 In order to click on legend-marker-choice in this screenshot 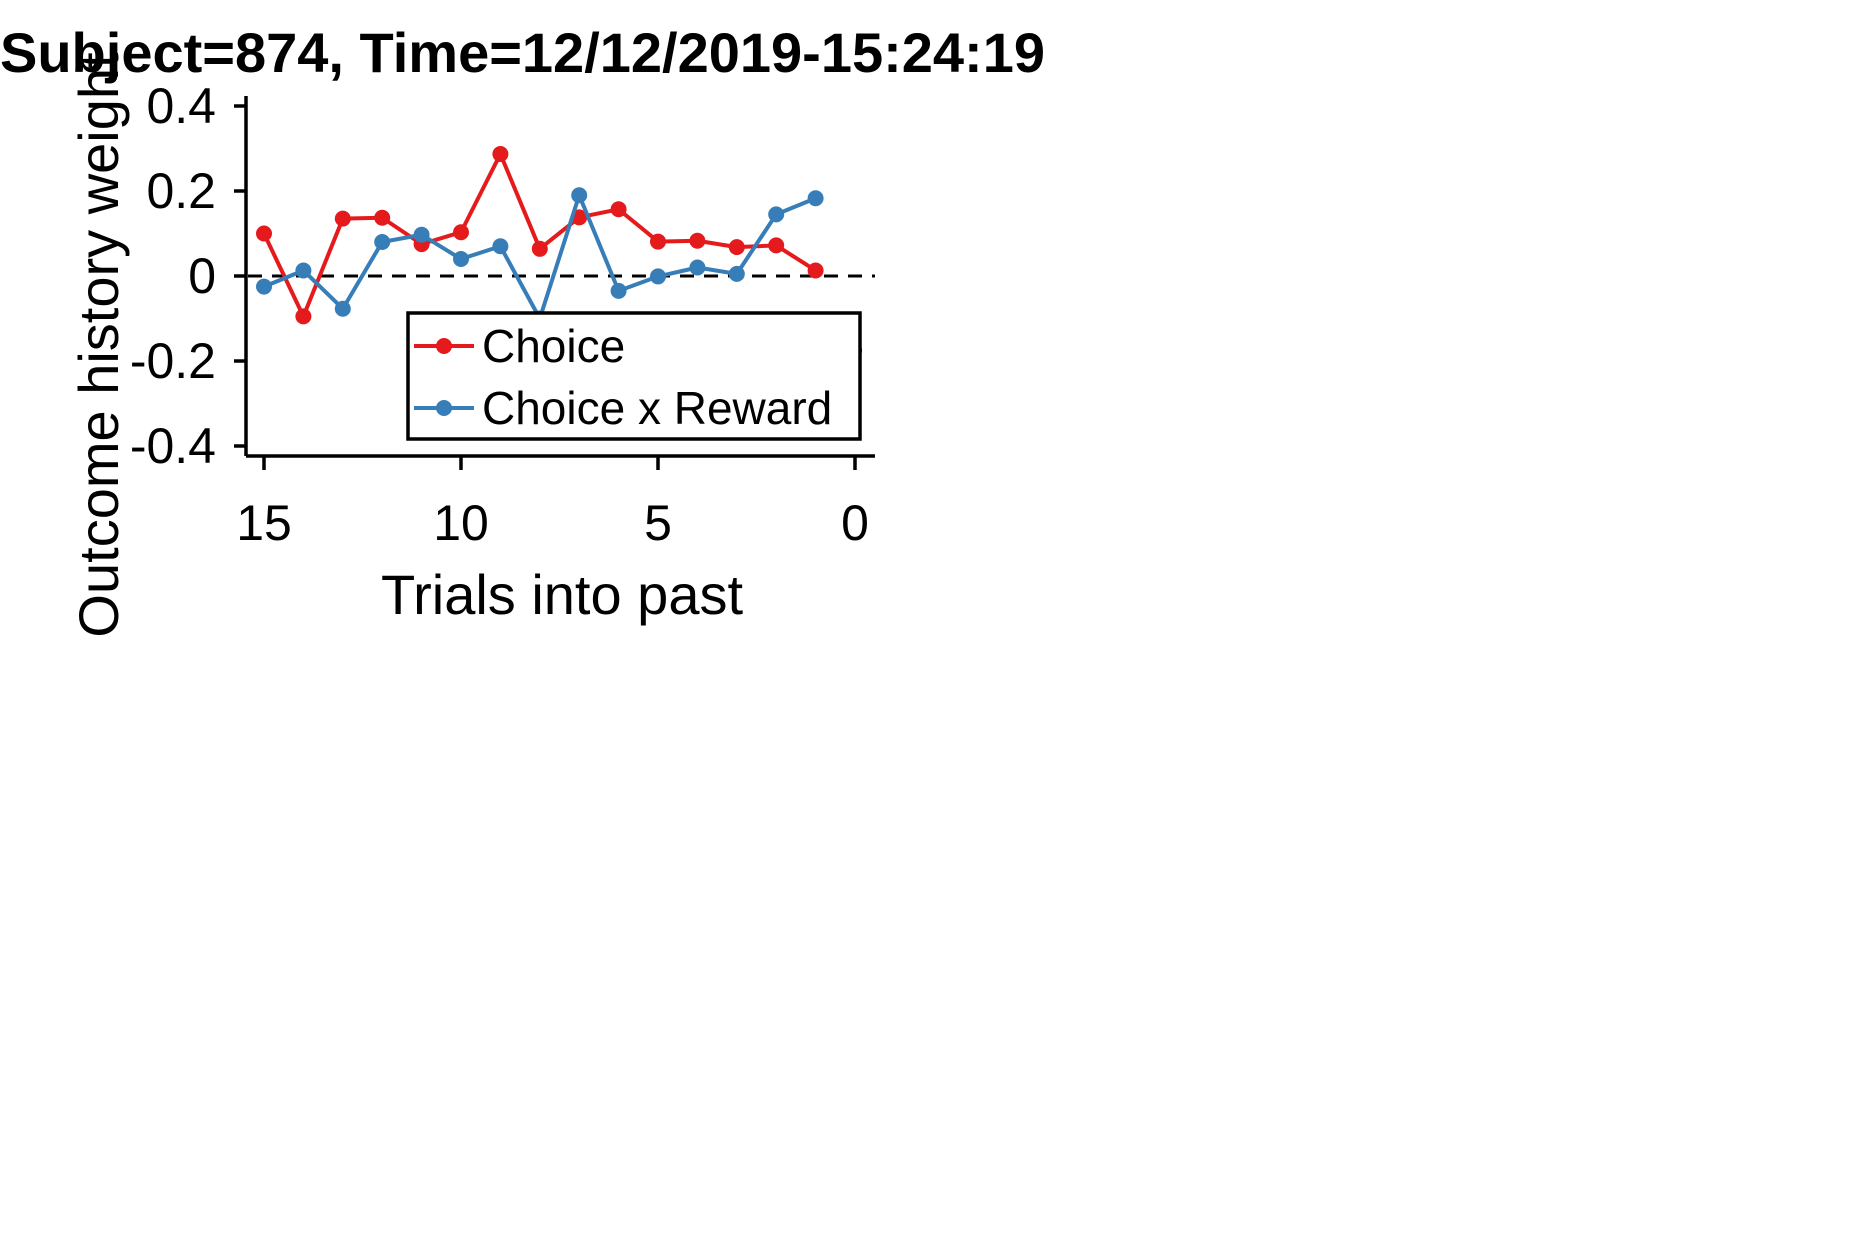, I will do `click(444, 346)`.